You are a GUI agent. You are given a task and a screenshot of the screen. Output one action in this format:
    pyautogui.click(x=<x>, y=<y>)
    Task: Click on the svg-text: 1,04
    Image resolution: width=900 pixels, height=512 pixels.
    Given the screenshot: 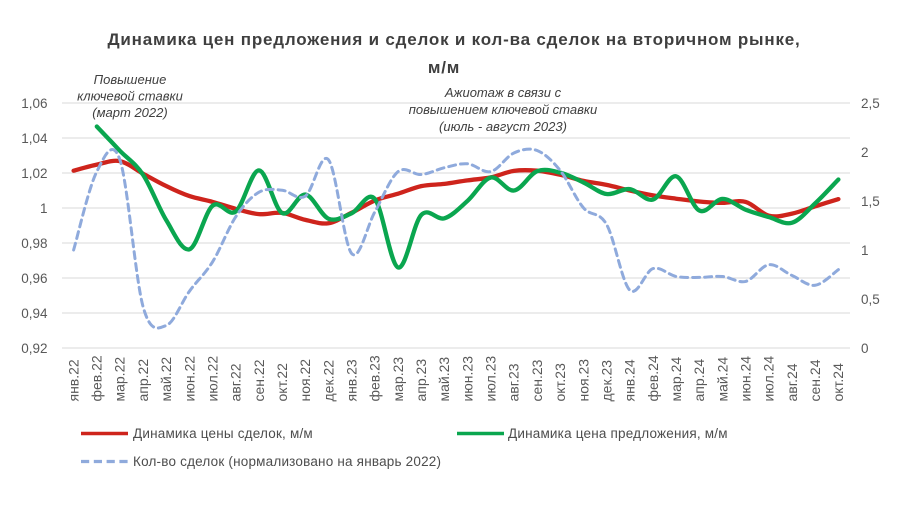 What is the action you would take?
    pyautogui.click(x=34, y=138)
    